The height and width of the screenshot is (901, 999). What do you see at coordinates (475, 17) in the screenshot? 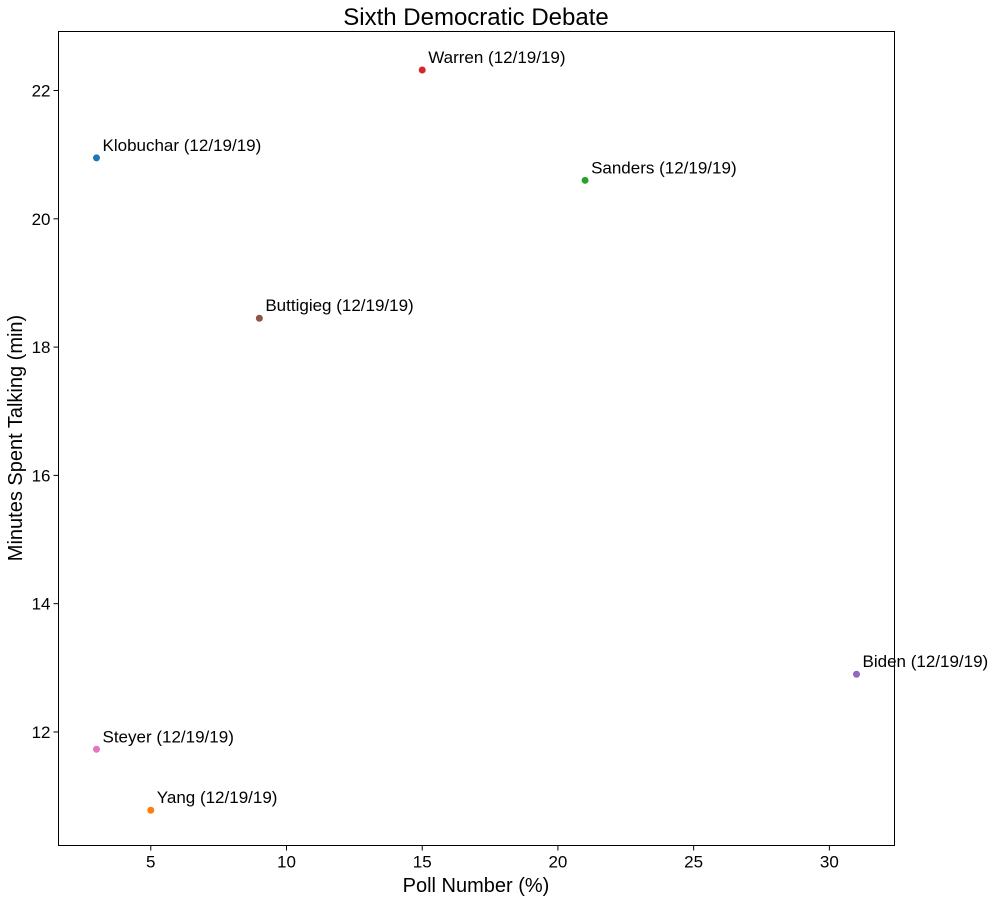
I see `chart-title: Sixth Democratic Debate` at bounding box center [475, 17].